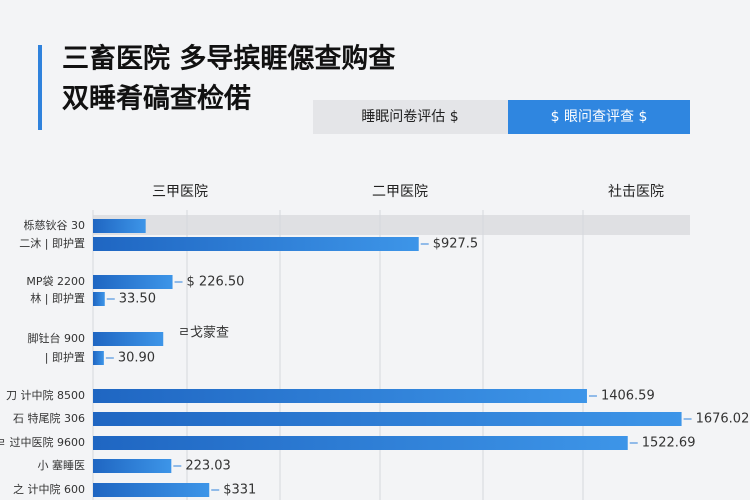  I want to click on category-label: ㄹ 过中医院 9600, so click(42, 442).